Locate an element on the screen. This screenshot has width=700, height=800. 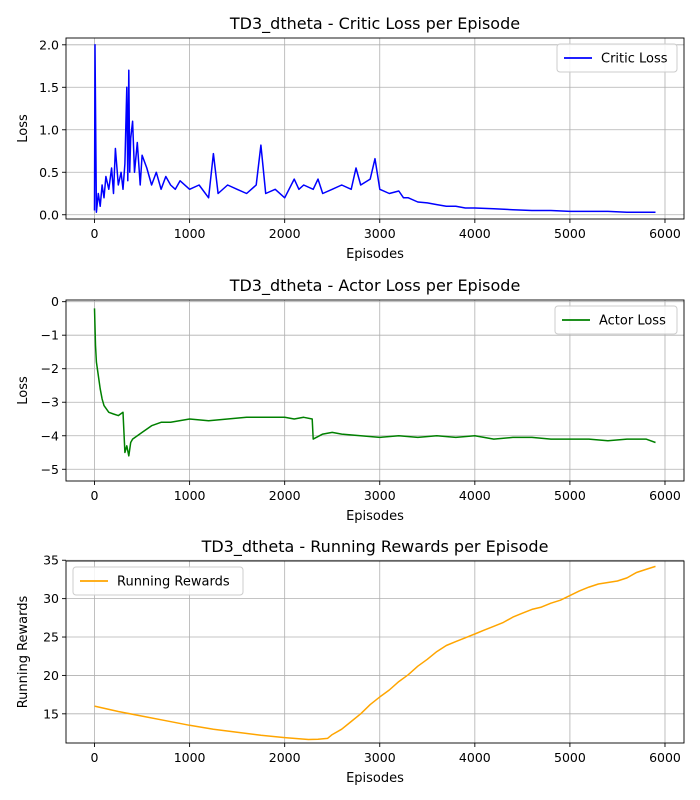
legend: Actor Loss is located at coordinates (616, 320).